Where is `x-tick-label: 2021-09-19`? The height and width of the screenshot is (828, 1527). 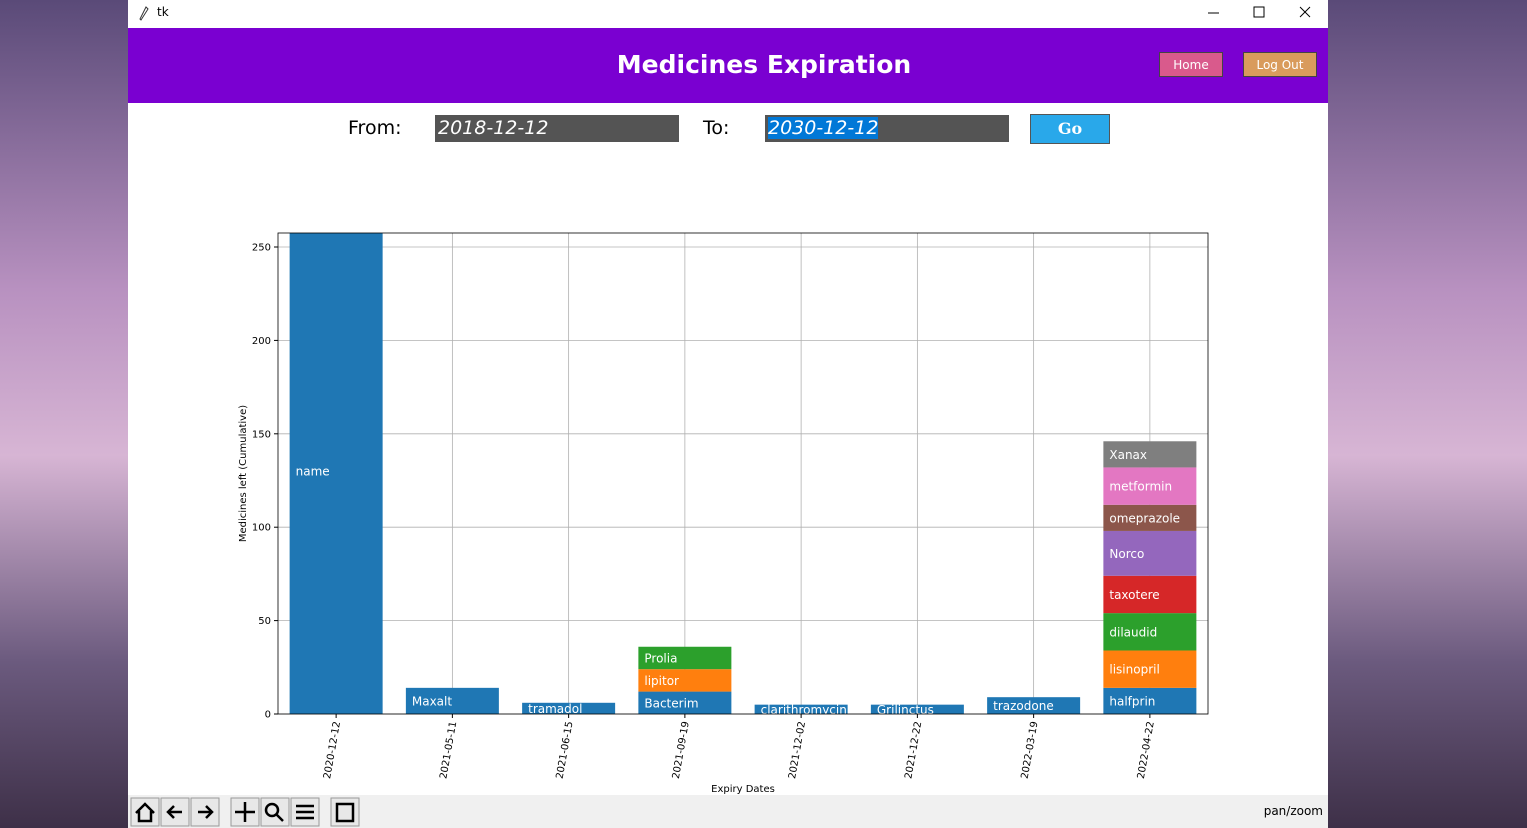
x-tick-label: 2021-09-19 is located at coordinates (681, 750).